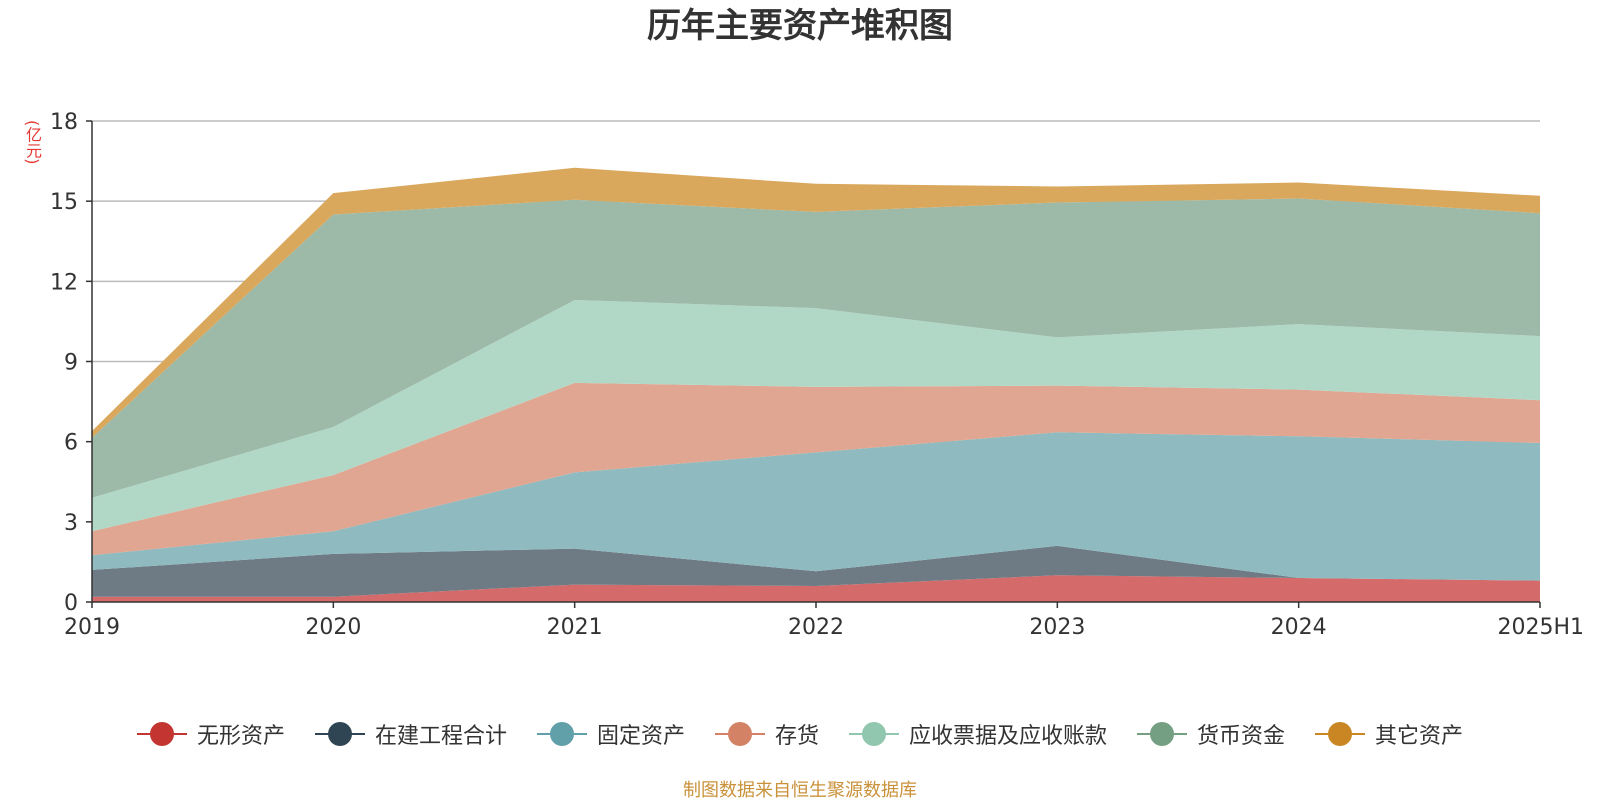 The image size is (1600, 802). I want to click on legend-label: 固定资产, so click(640, 736).